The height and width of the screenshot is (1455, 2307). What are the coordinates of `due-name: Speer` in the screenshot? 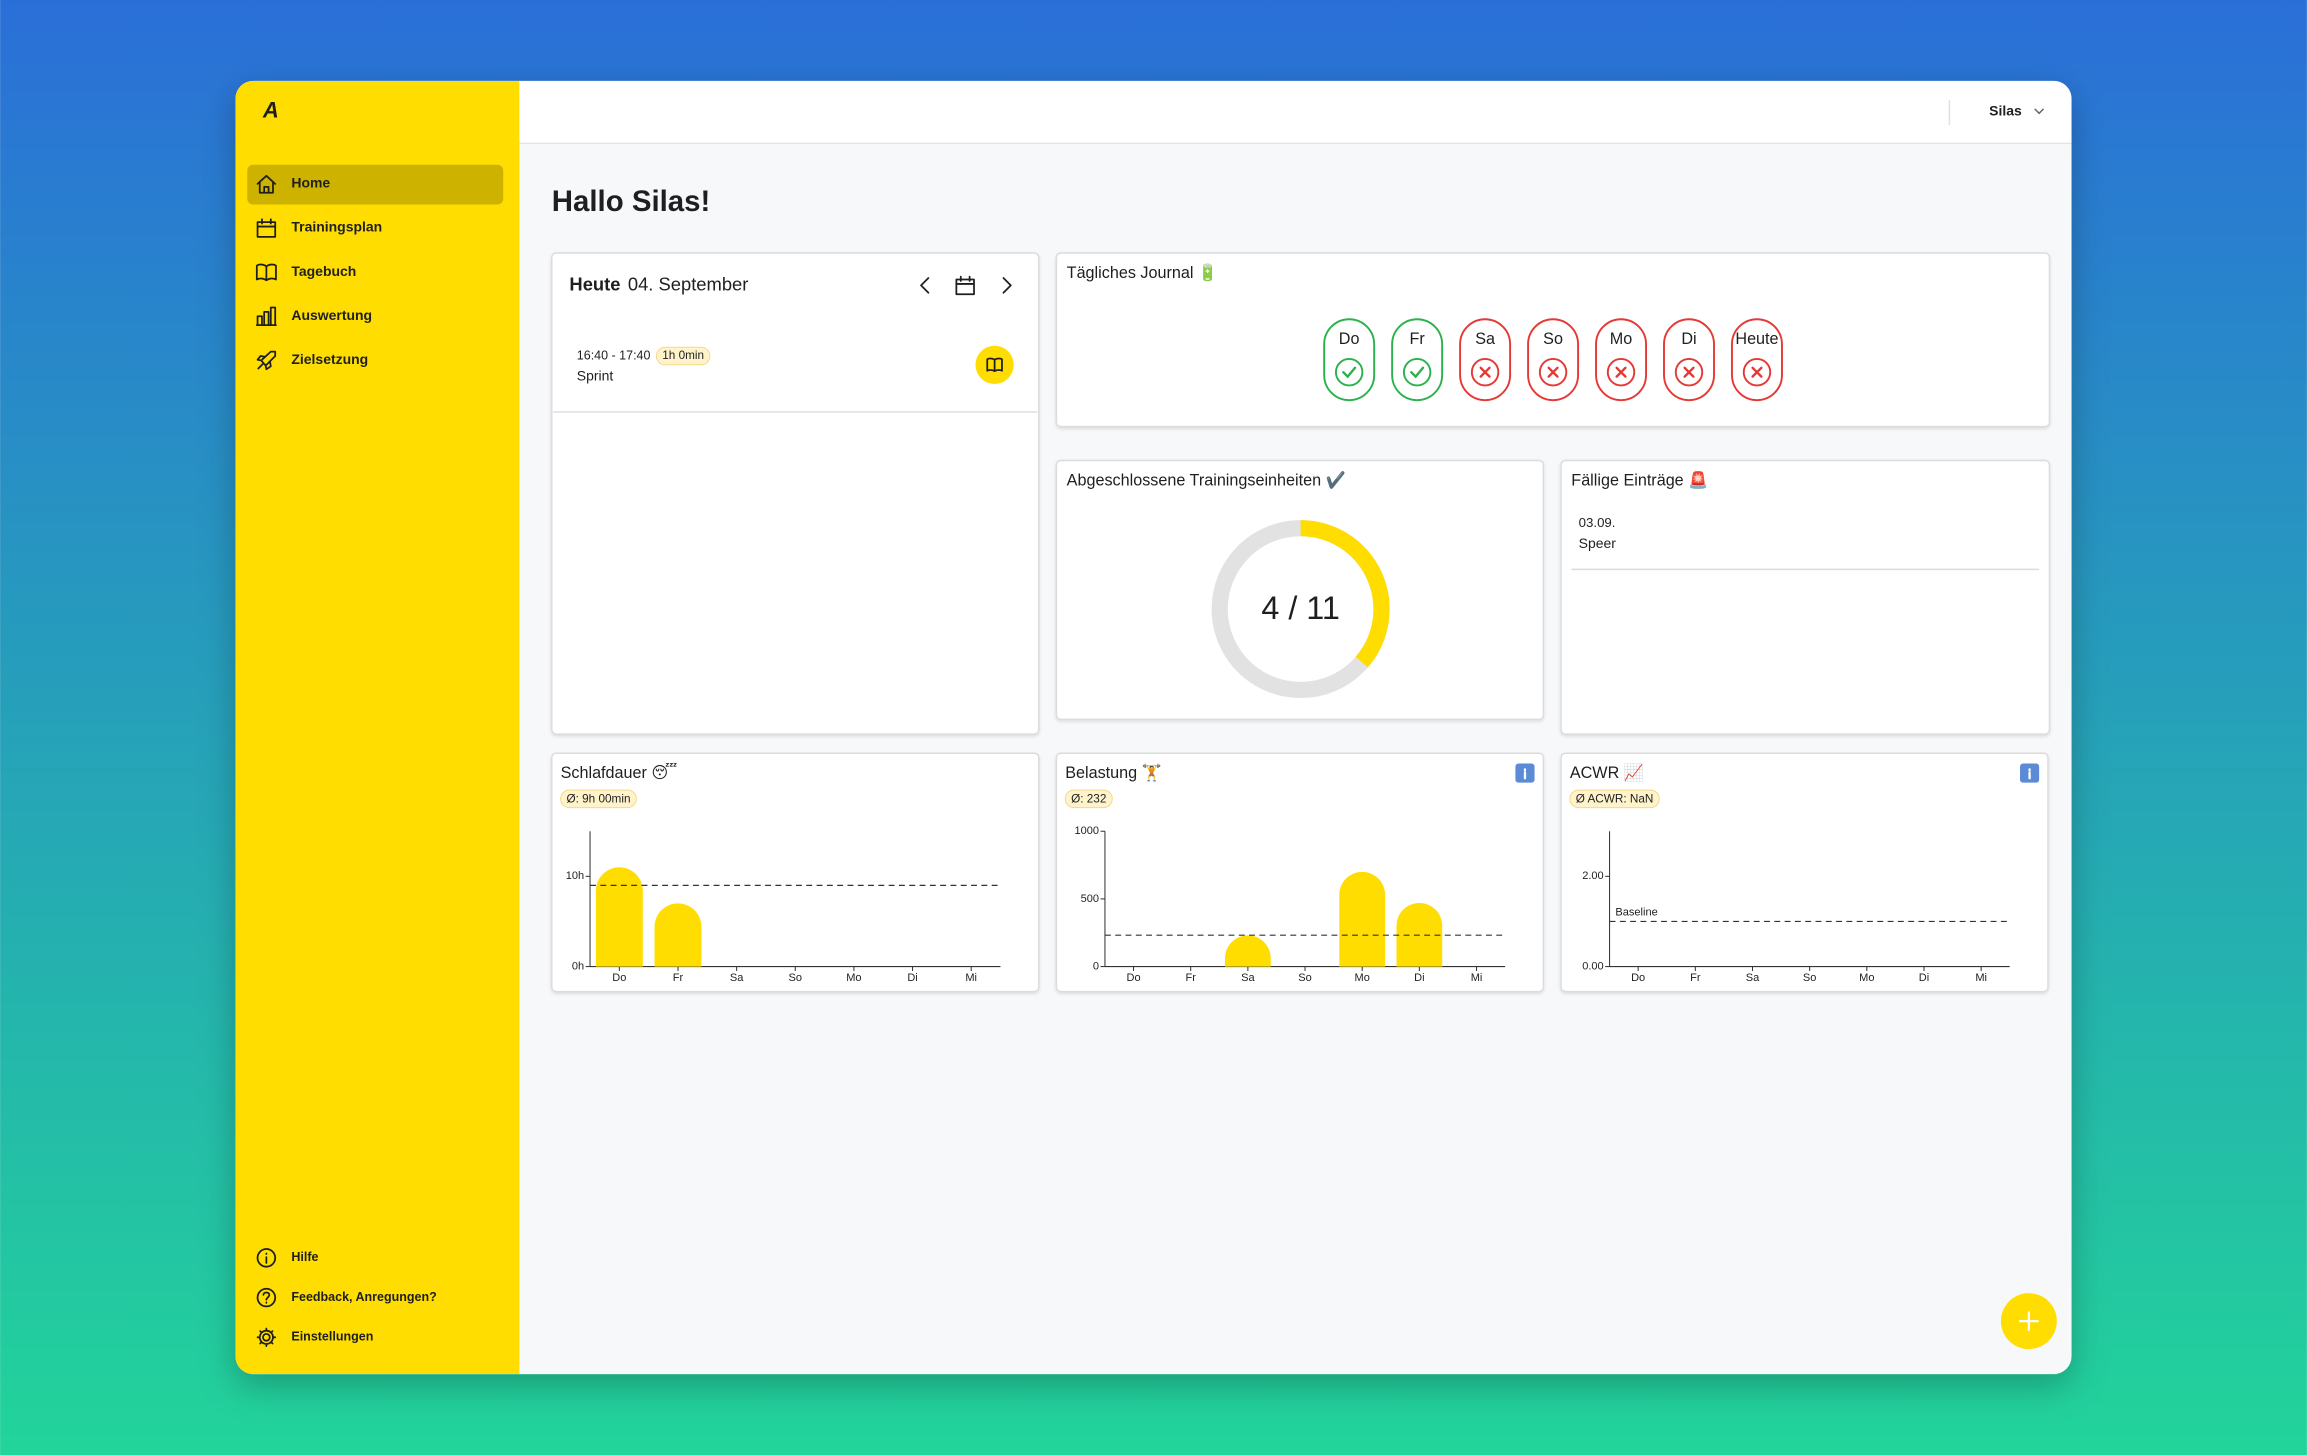 It's located at (1598, 543).